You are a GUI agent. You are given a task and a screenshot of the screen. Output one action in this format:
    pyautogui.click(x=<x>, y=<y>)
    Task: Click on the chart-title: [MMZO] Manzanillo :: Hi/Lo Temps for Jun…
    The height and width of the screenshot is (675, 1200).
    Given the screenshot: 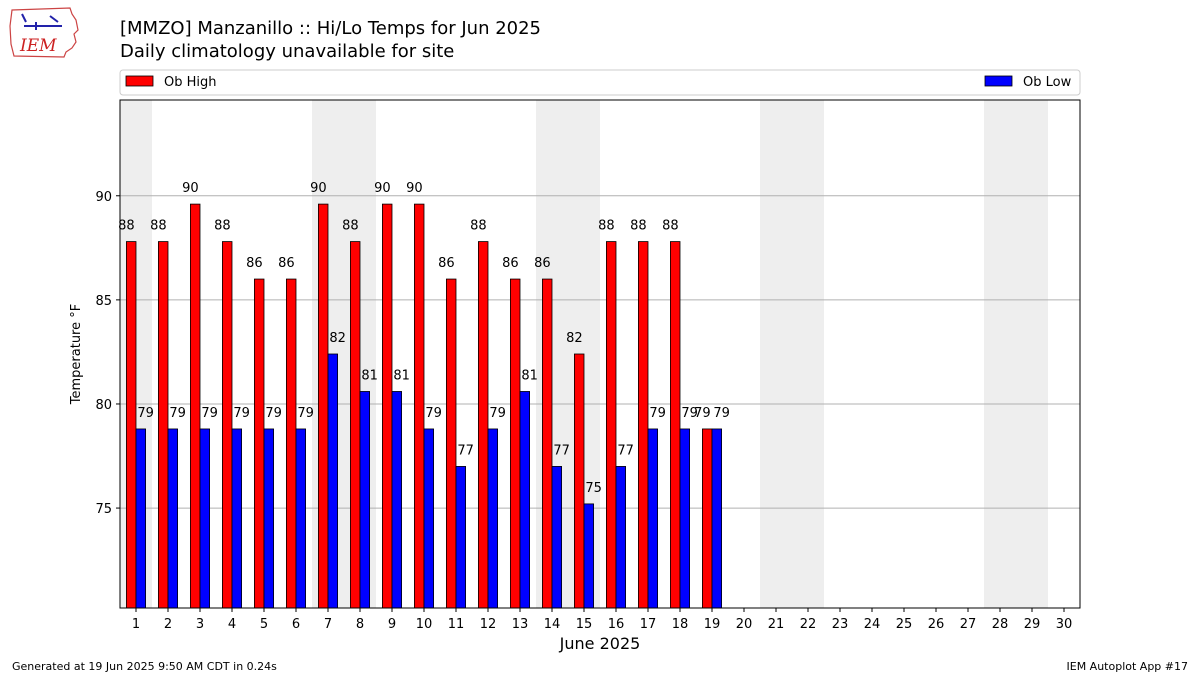 What is the action you would take?
    pyautogui.click(x=330, y=28)
    